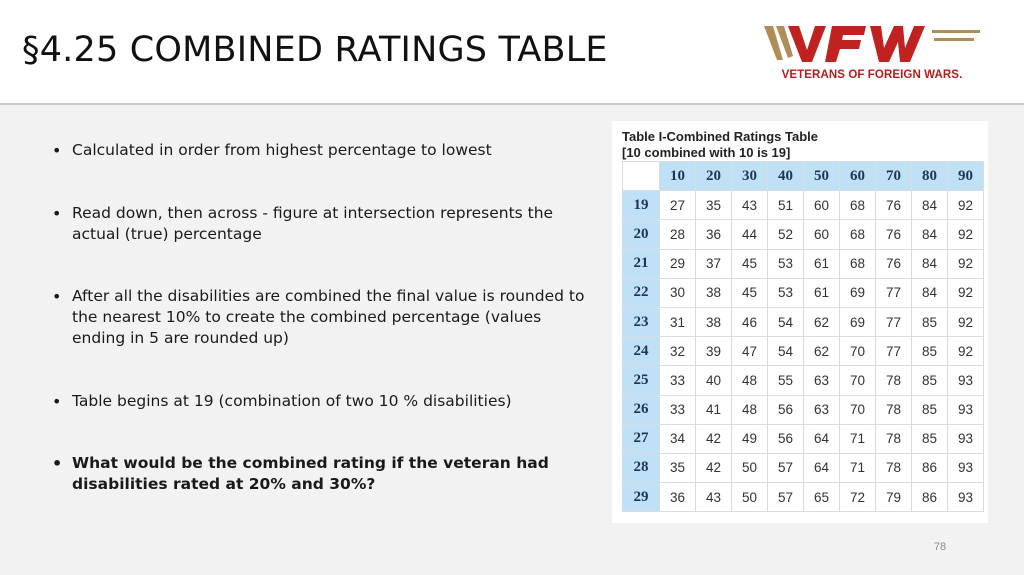 The height and width of the screenshot is (575, 1024). What do you see at coordinates (857, 409) in the screenshot?
I see `table-cell: 70` at bounding box center [857, 409].